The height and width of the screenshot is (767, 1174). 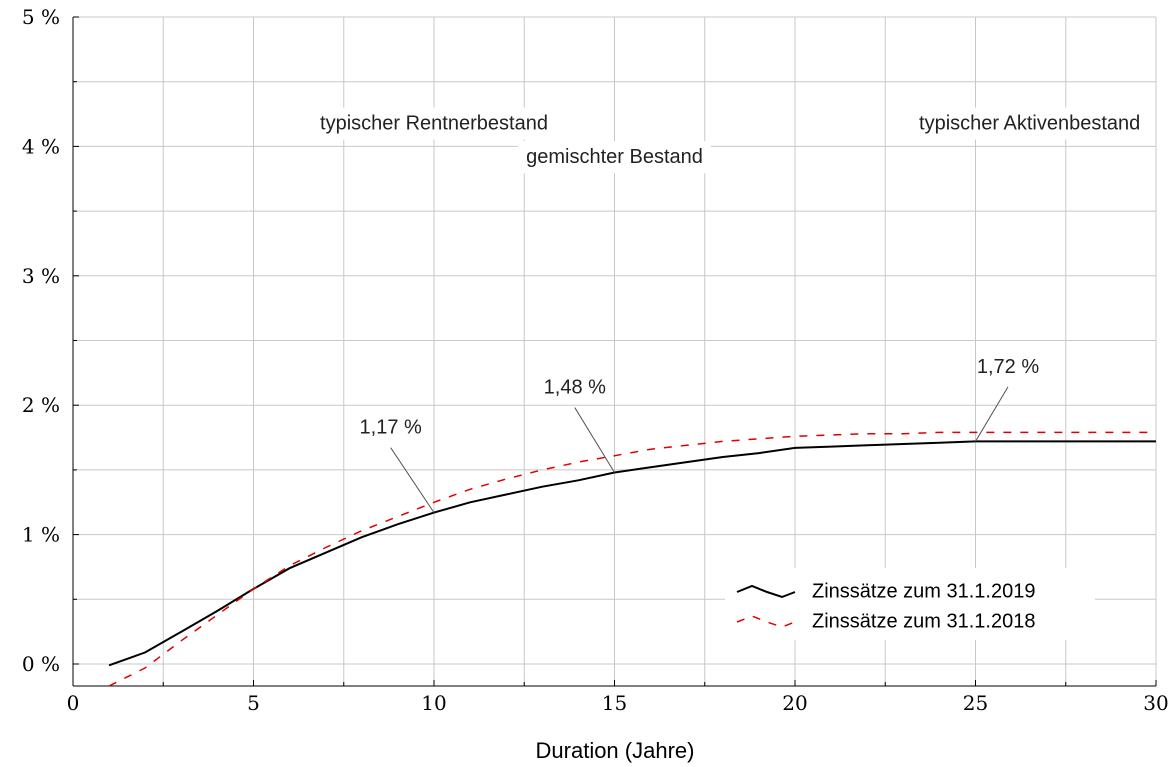 What do you see at coordinates (253, 703) in the screenshot?
I see `x-tick-label: 5` at bounding box center [253, 703].